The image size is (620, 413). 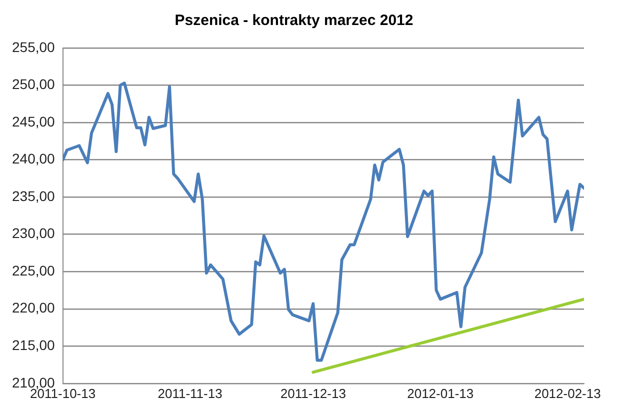 What do you see at coordinates (190, 393) in the screenshot?
I see `x-tick-label: 2011-11-13` at bounding box center [190, 393].